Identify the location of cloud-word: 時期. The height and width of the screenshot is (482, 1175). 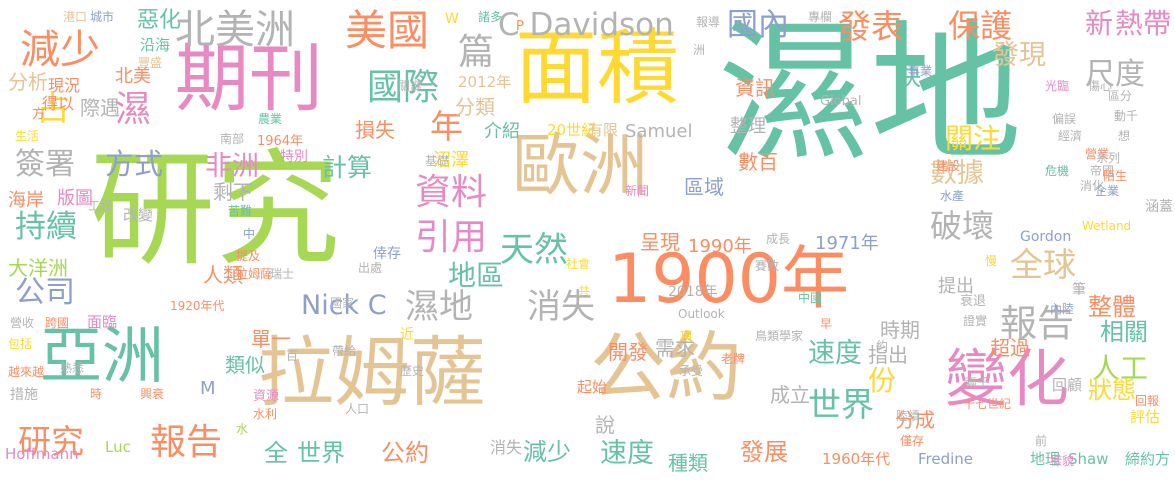
(900, 330).